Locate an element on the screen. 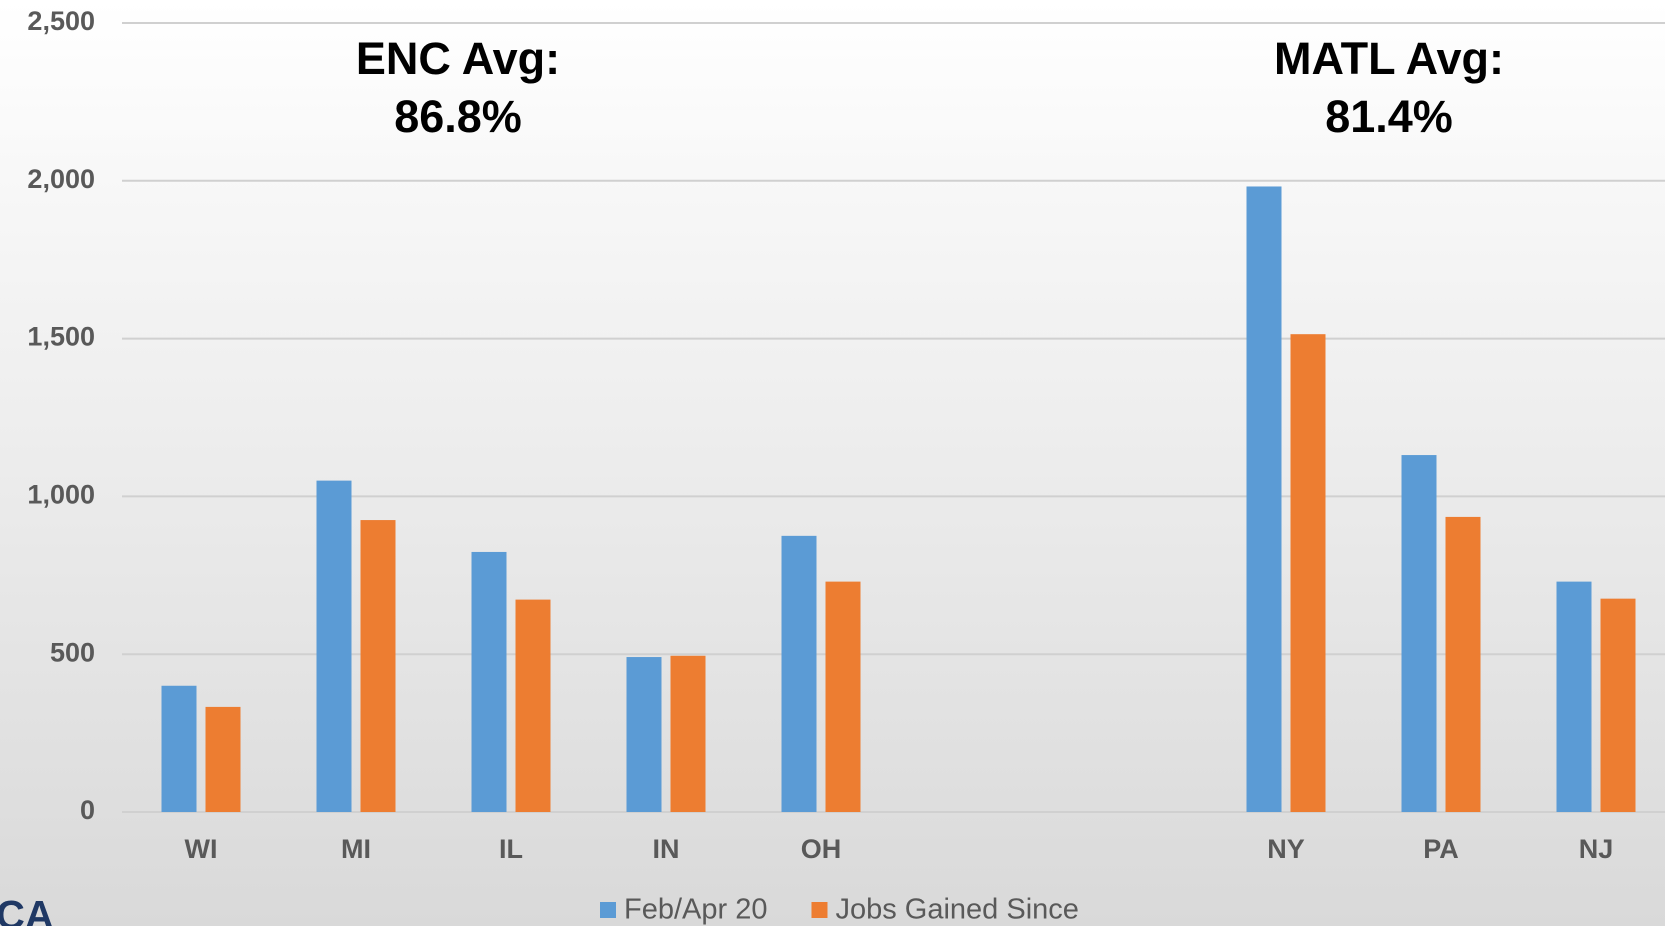 The image size is (1665, 926). y-tick-label: 1,500 is located at coordinates (61, 337).